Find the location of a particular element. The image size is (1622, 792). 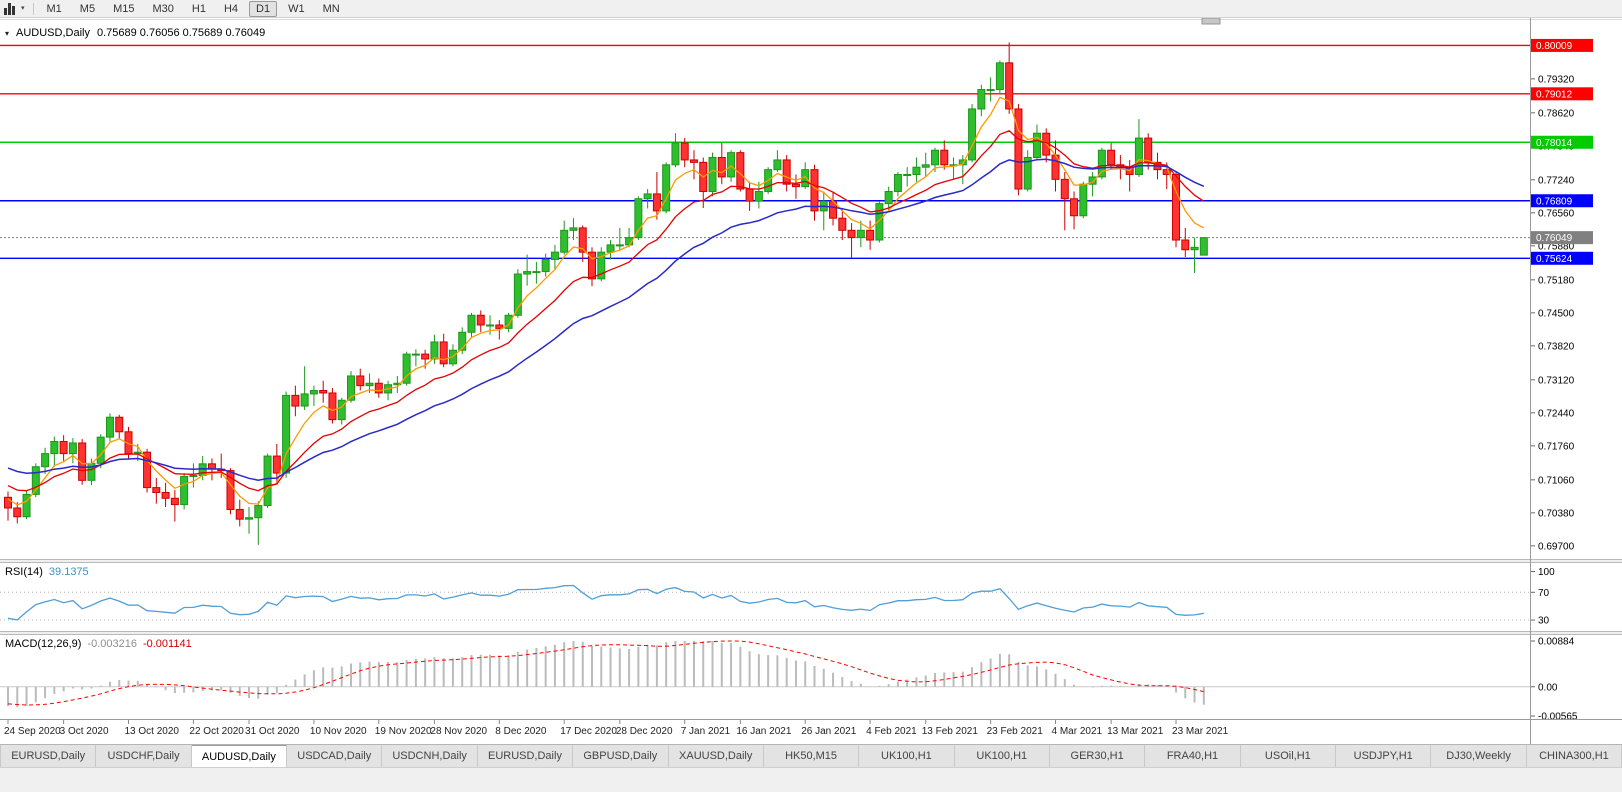

timeframe-button-w1: W1 is located at coordinates (296, 8).